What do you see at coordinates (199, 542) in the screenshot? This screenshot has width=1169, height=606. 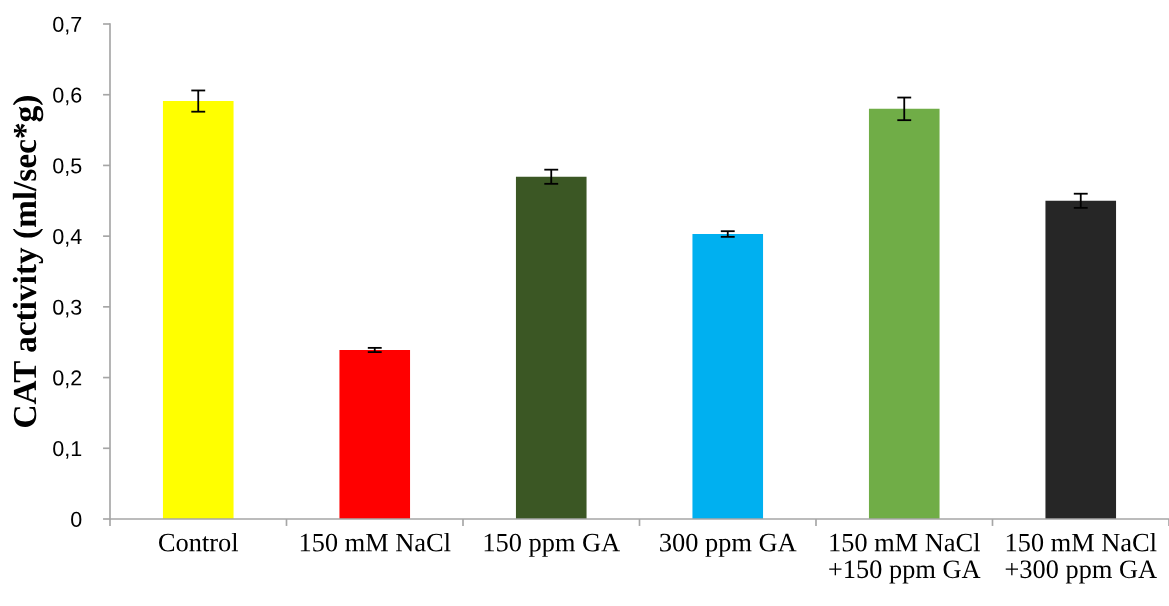 I see `x-tick-label: Control` at bounding box center [199, 542].